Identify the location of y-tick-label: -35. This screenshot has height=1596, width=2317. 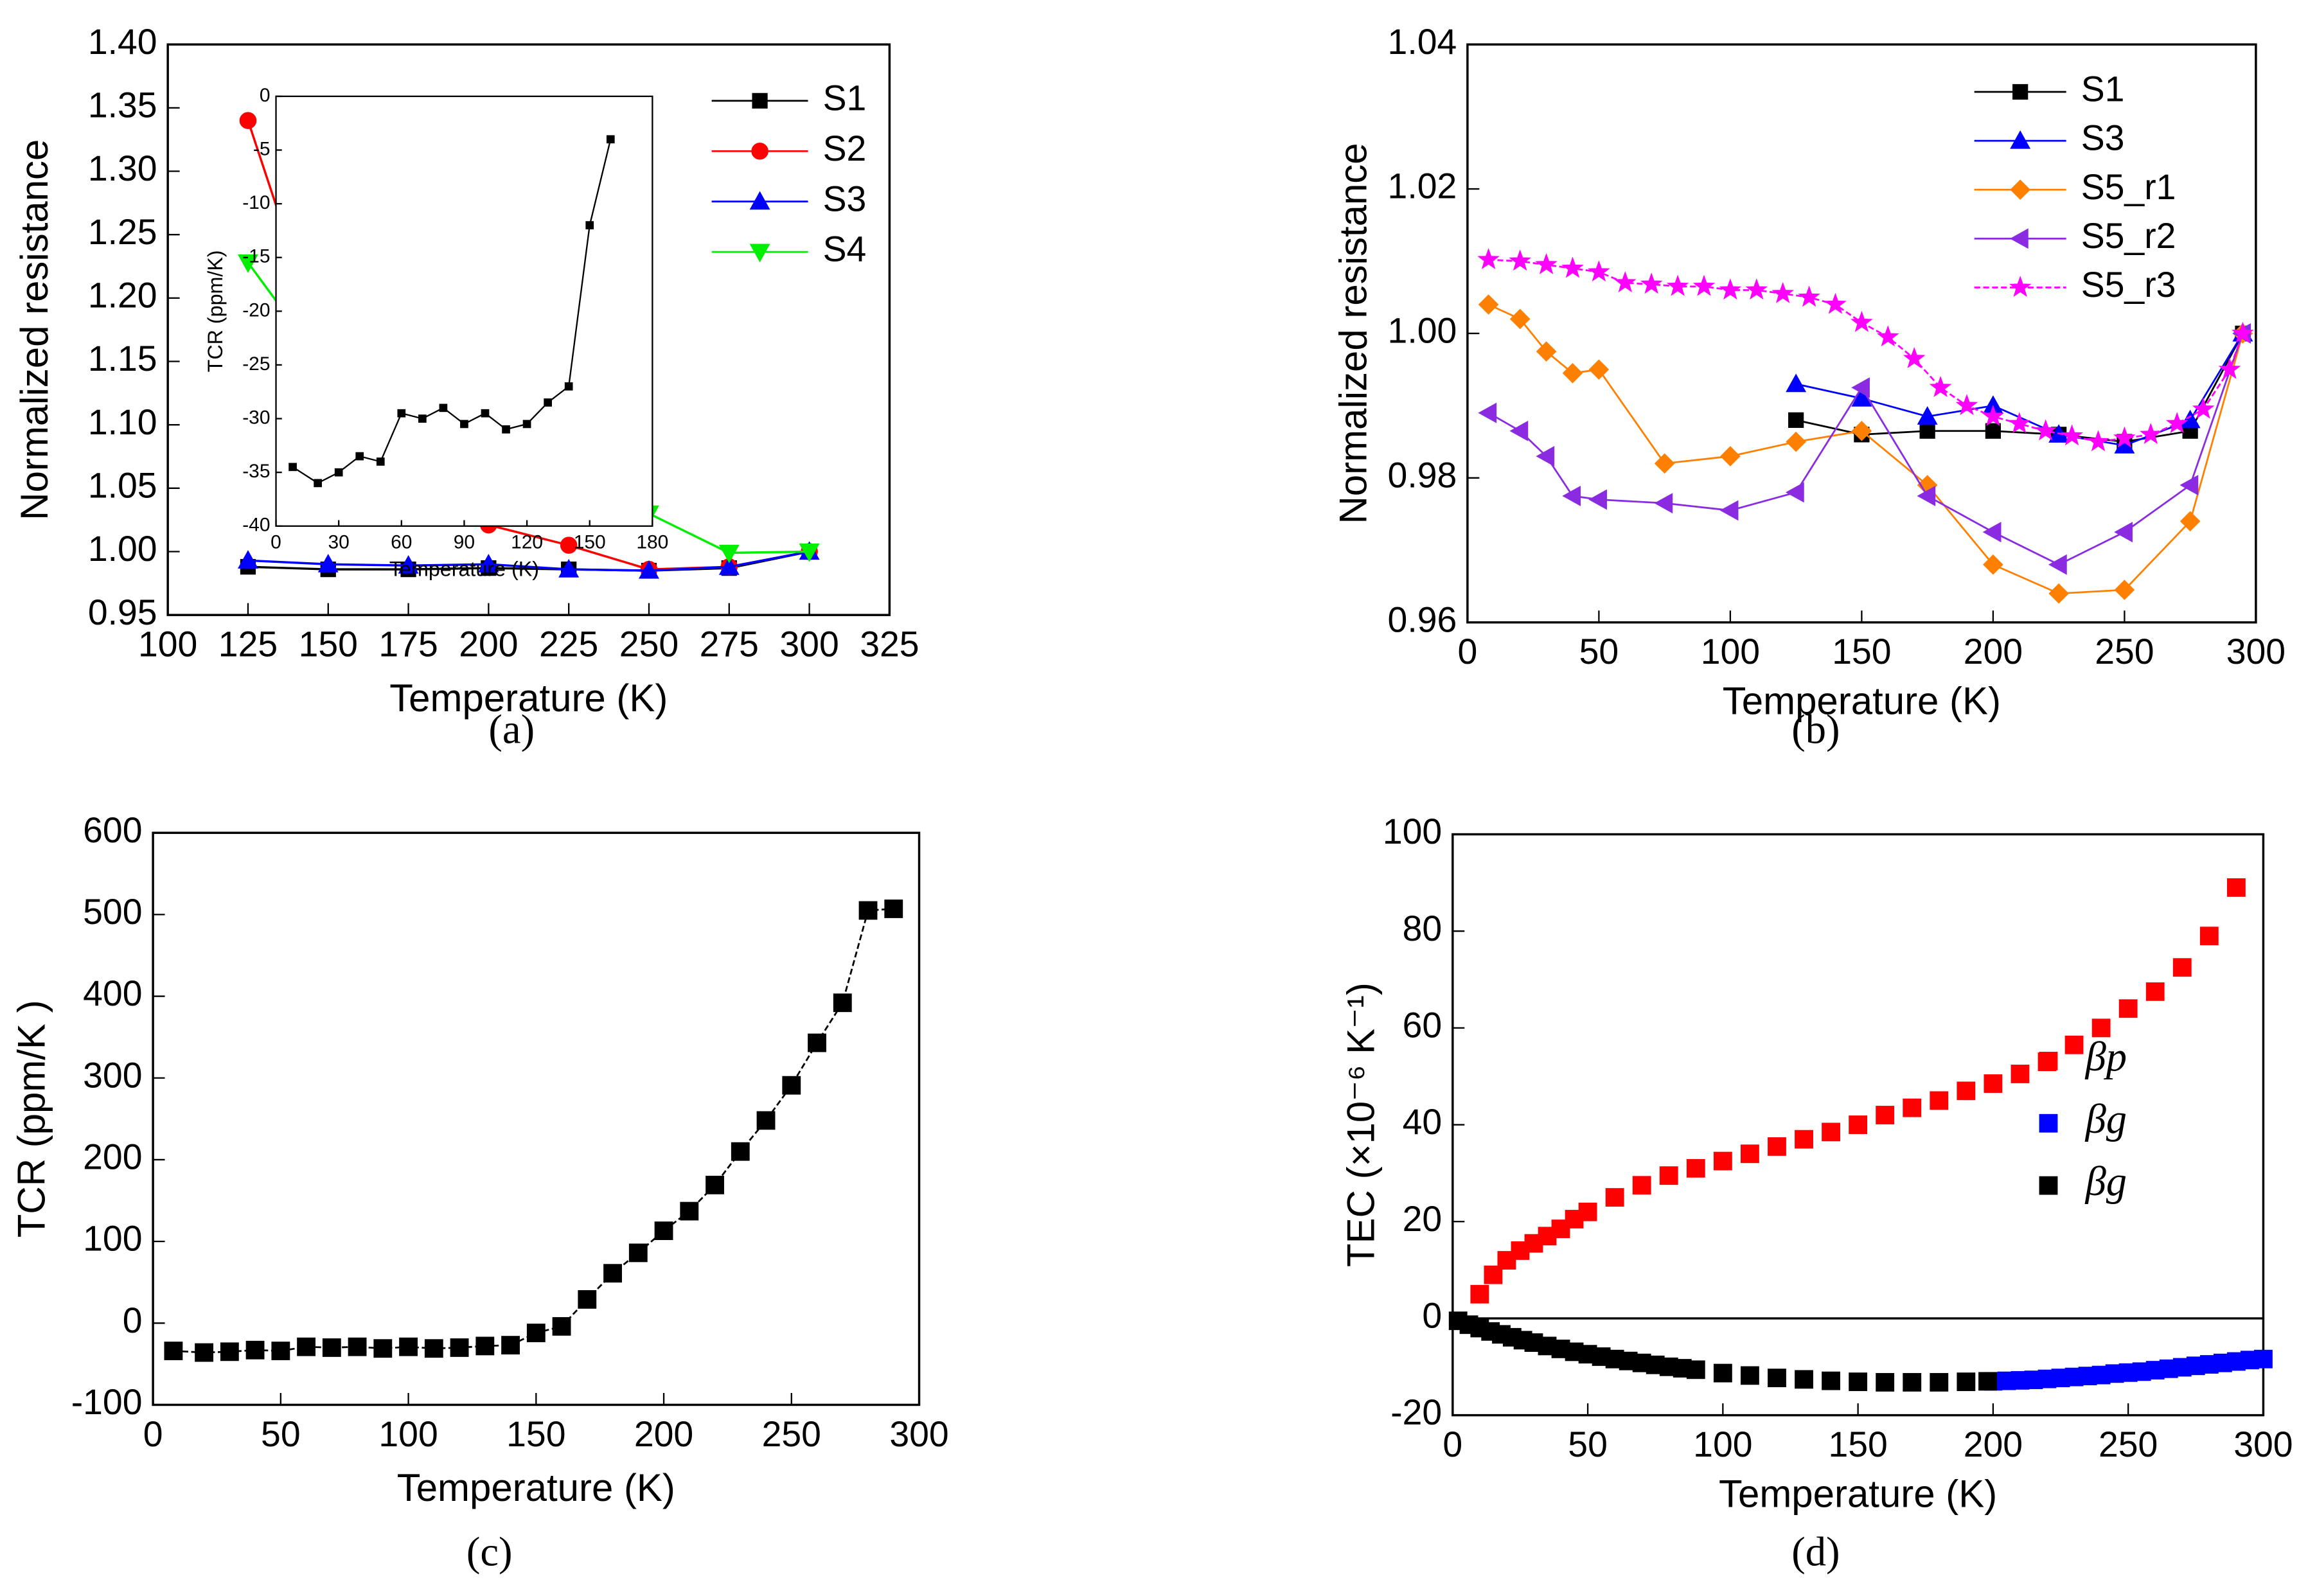
(256, 471).